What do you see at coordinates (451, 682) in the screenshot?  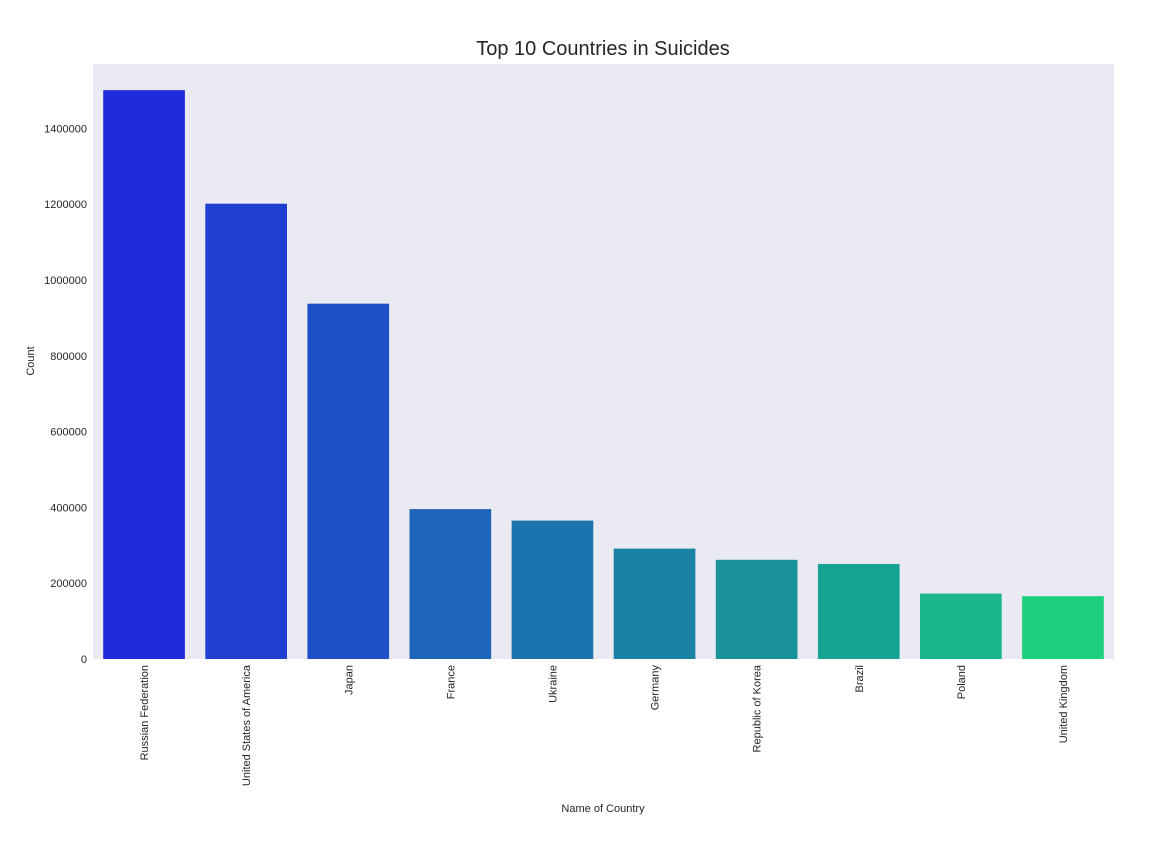 I see `x-tick-label: France` at bounding box center [451, 682].